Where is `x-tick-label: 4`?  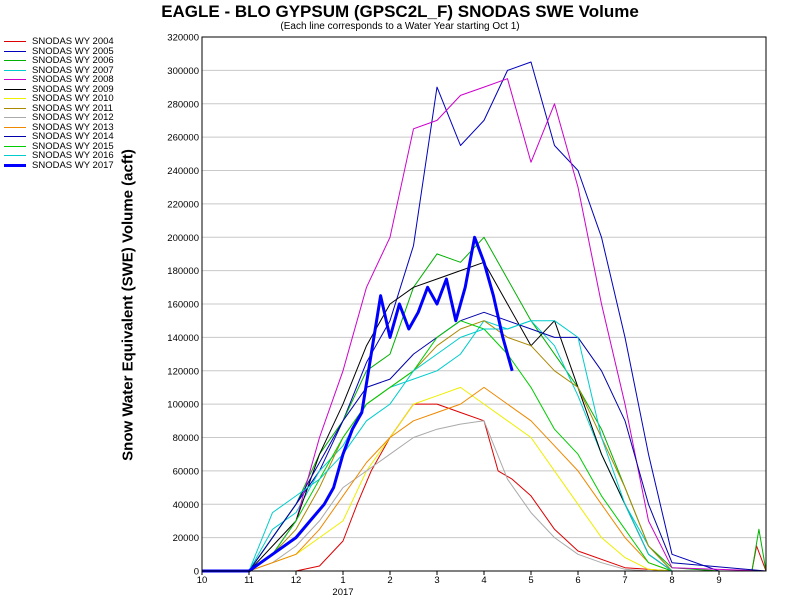 x-tick-label: 4 is located at coordinates (483, 580).